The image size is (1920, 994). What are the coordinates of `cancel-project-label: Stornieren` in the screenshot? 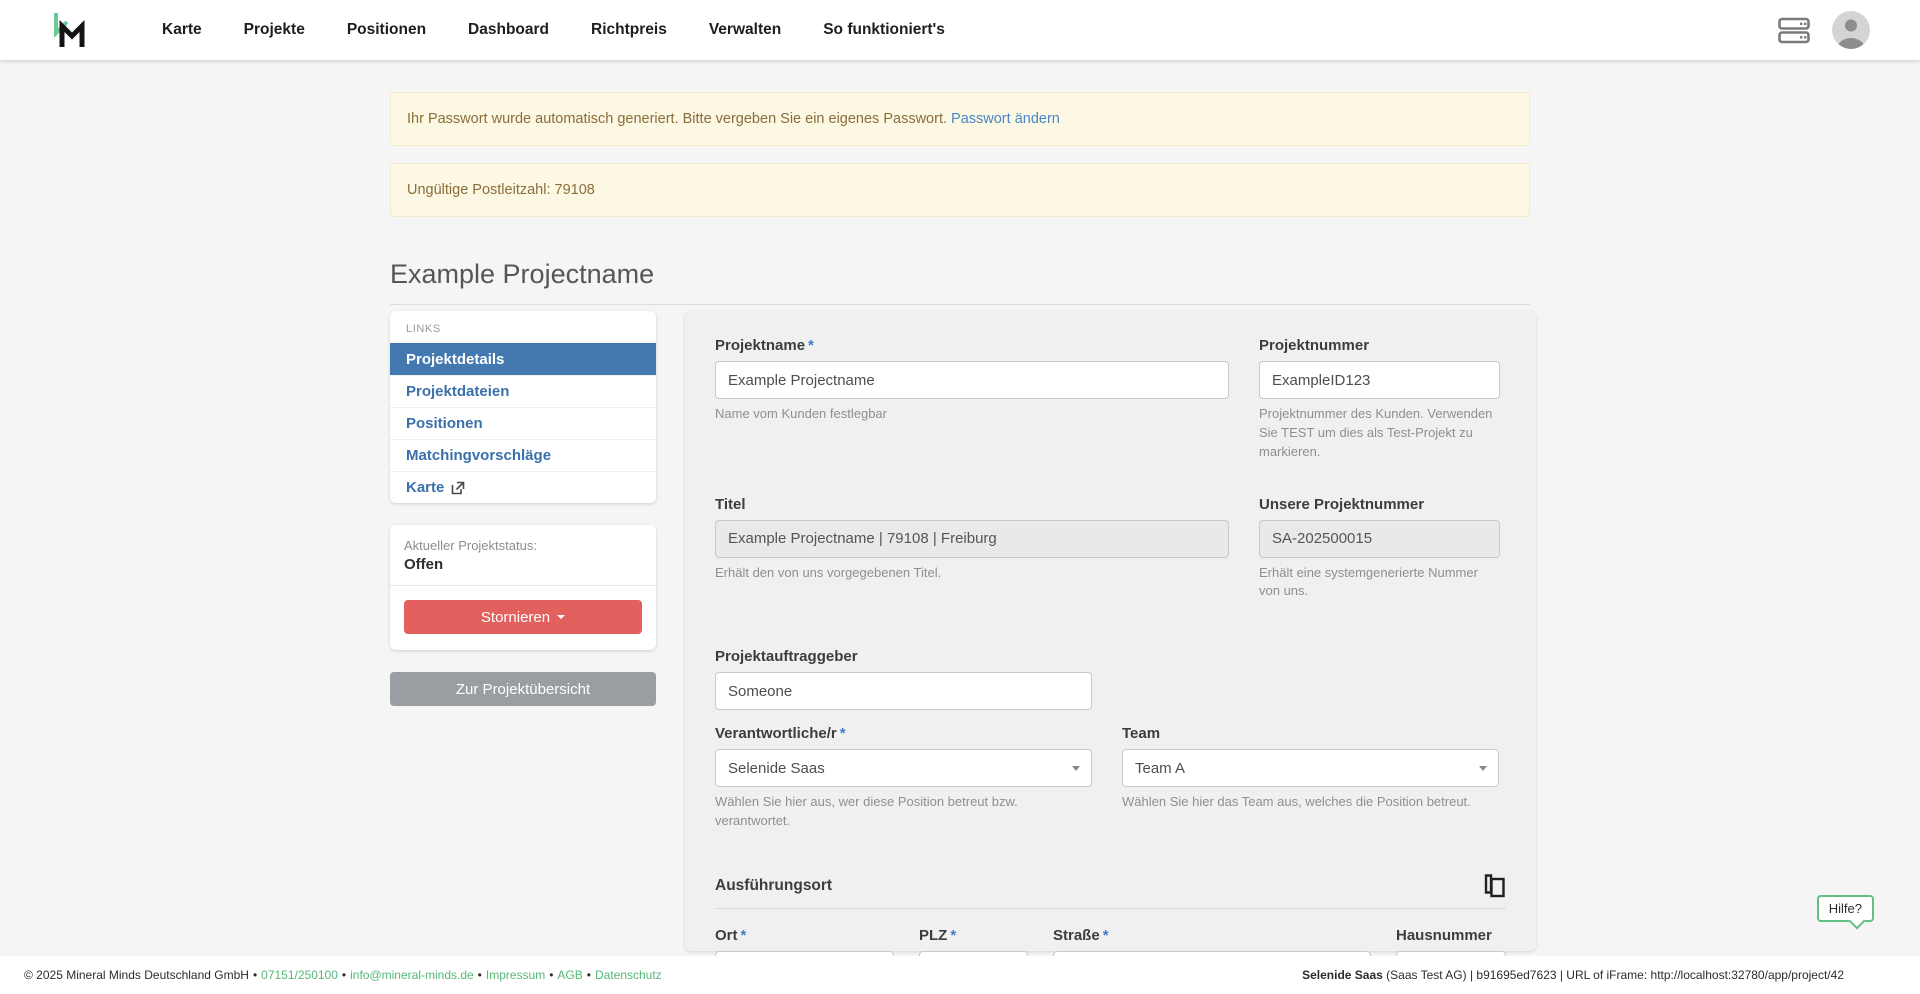 It's located at (515, 617).